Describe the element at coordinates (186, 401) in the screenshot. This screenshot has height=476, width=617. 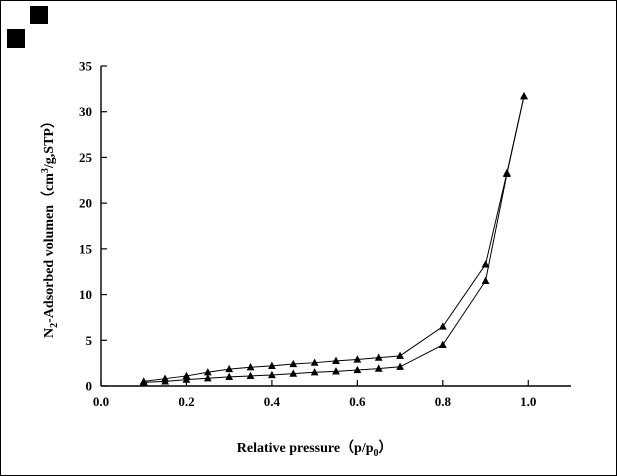
I see `x-tick-label: 0.2` at that location.